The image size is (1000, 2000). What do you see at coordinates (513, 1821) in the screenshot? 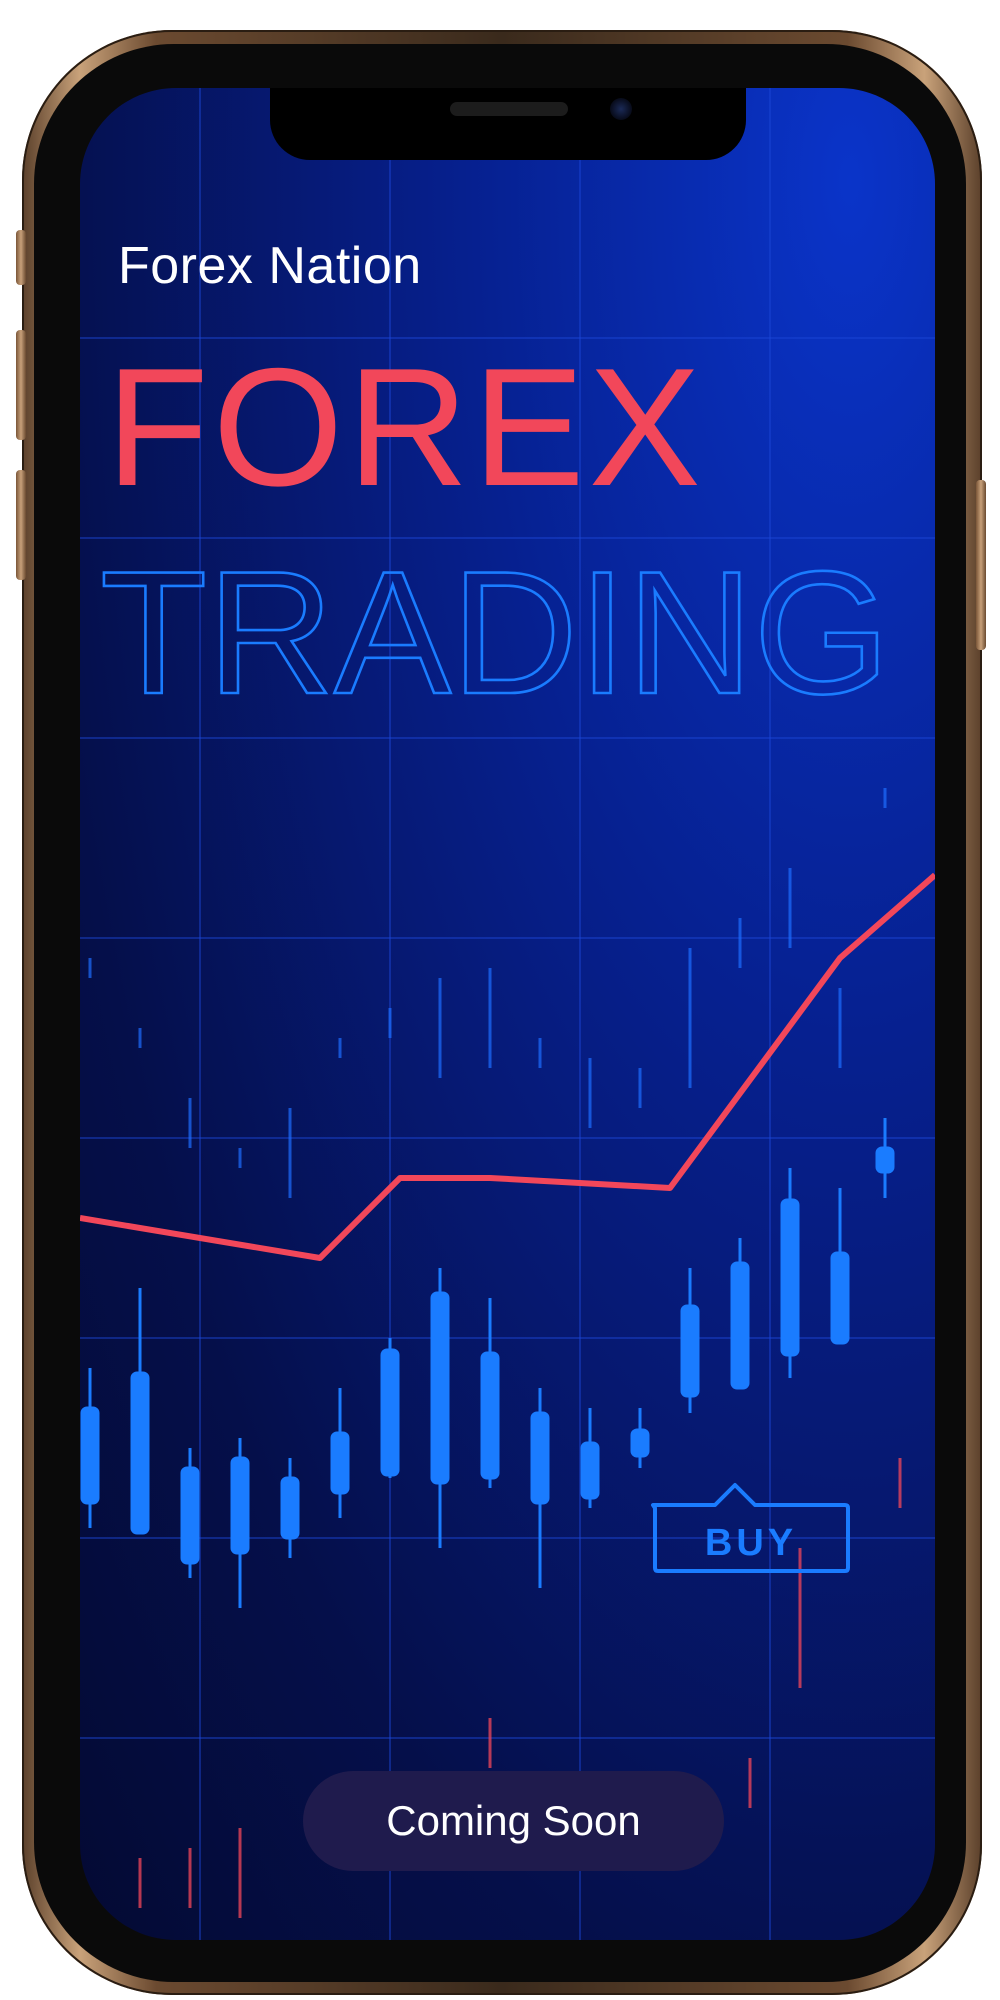
I see `coming-soon-button: Coming Soon` at bounding box center [513, 1821].